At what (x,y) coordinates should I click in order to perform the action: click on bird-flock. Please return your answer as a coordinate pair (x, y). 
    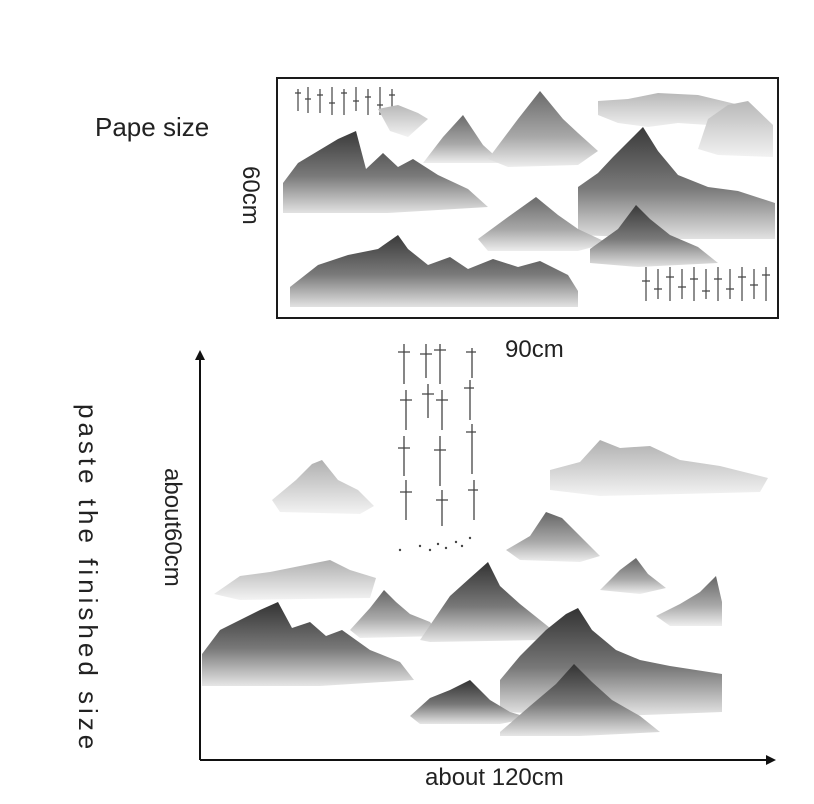
    Looking at the image, I should click on (435, 544).